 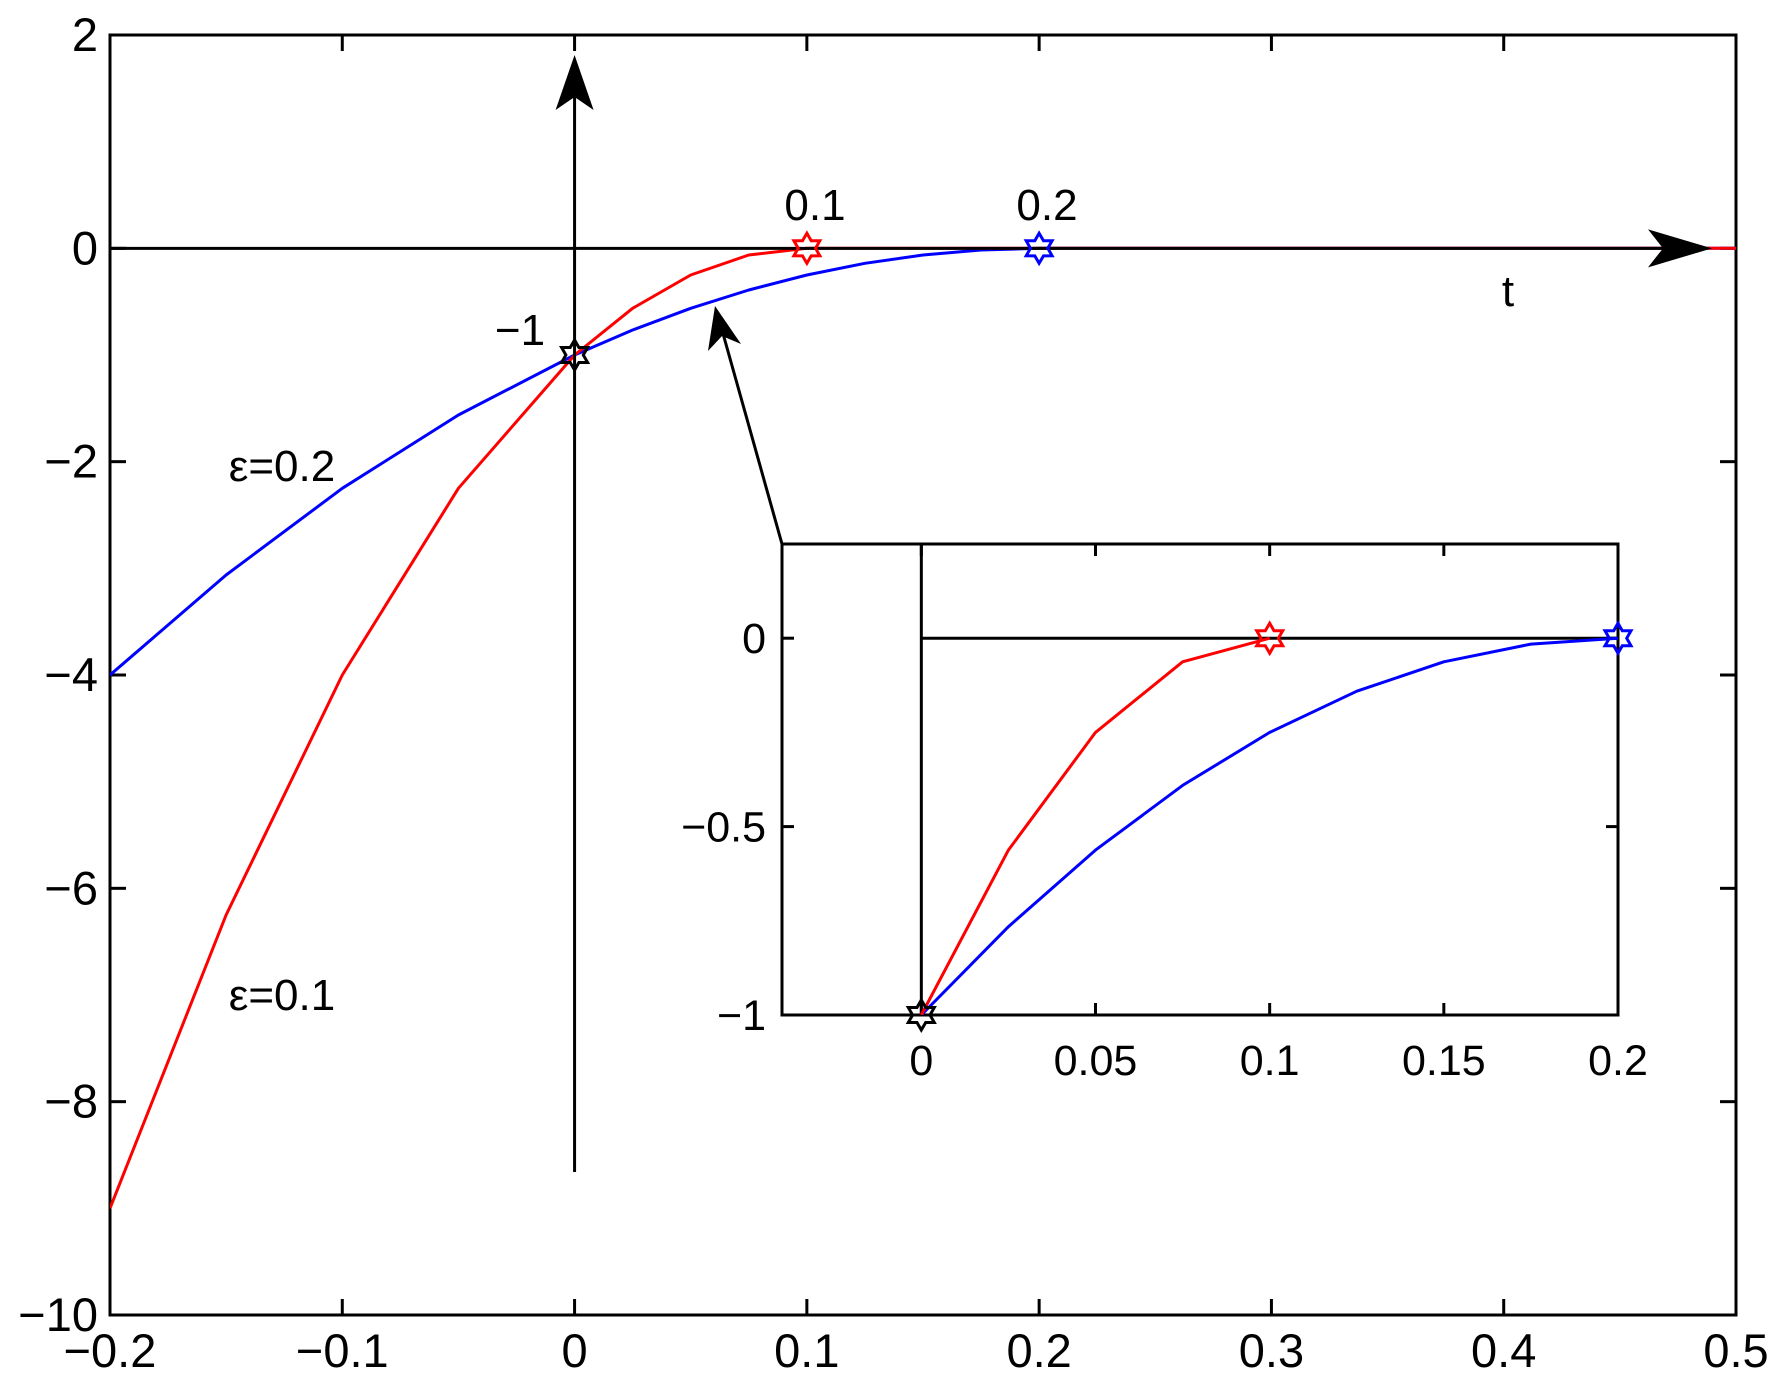 What do you see at coordinates (1444, 1061) in the screenshot?
I see `inset-x-tick-label: 0.15` at bounding box center [1444, 1061].